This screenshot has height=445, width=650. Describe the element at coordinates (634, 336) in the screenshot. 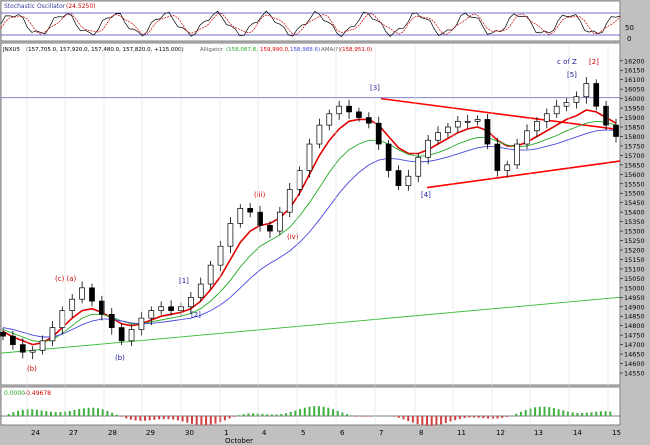

I see `y-tick-label: 14750` at that location.